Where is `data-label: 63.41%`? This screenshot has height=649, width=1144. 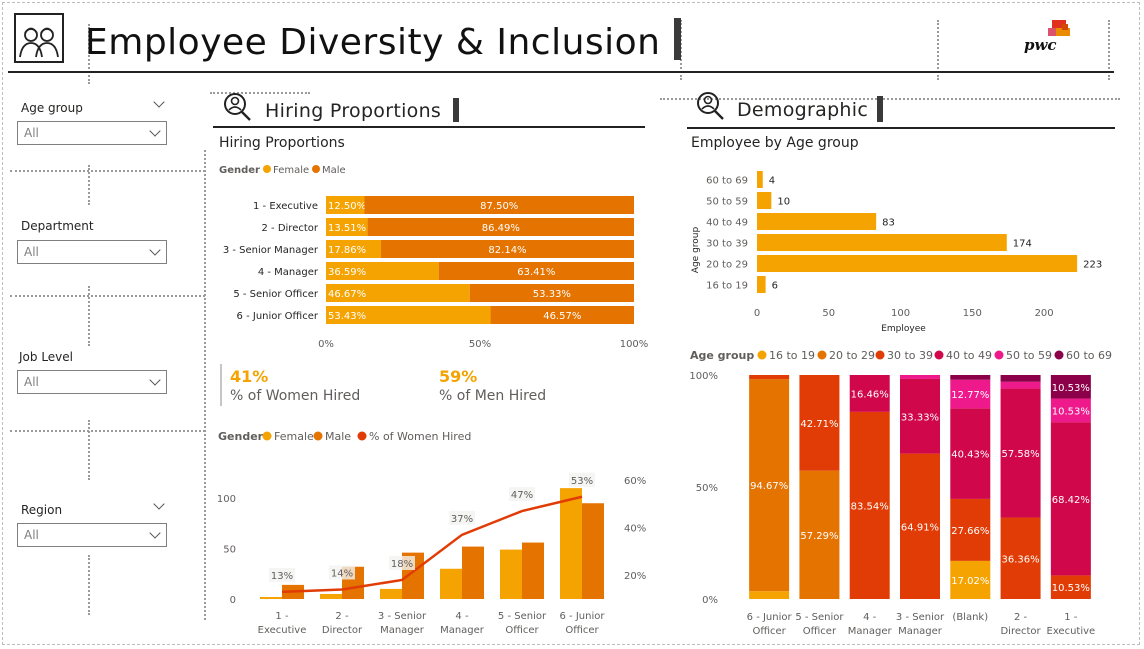 data-label: 63.41% is located at coordinates (536, 272).